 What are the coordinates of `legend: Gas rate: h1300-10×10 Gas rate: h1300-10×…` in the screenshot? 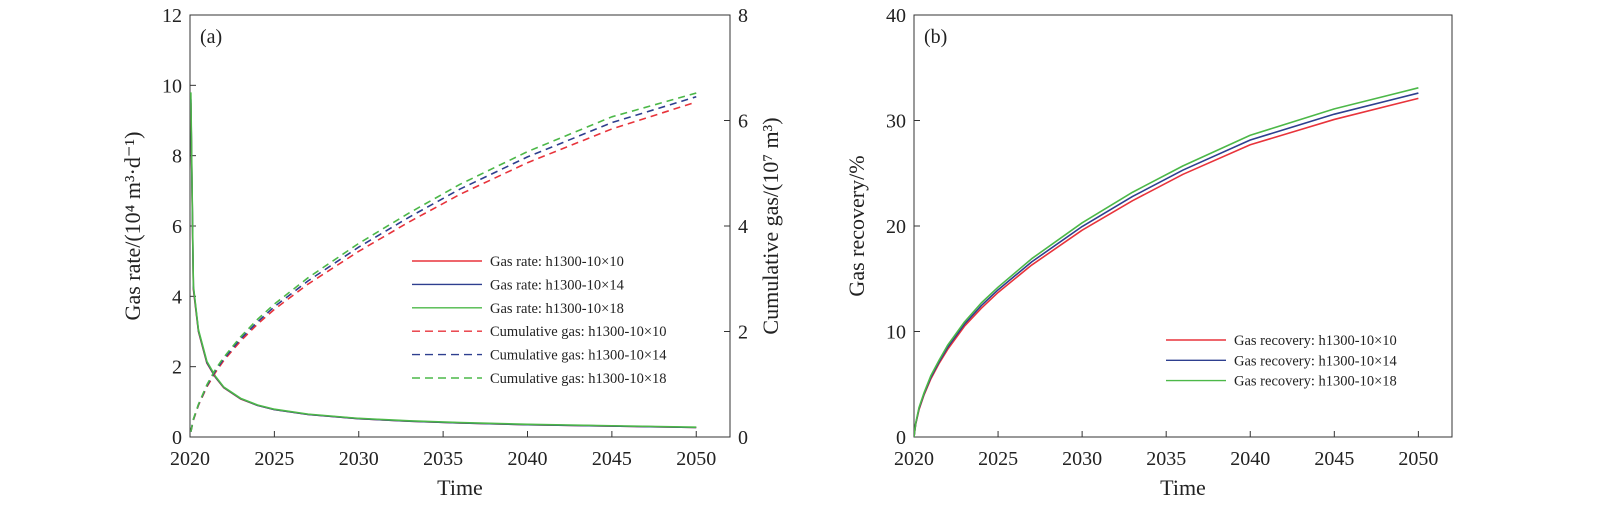 It's located at (539, 320).